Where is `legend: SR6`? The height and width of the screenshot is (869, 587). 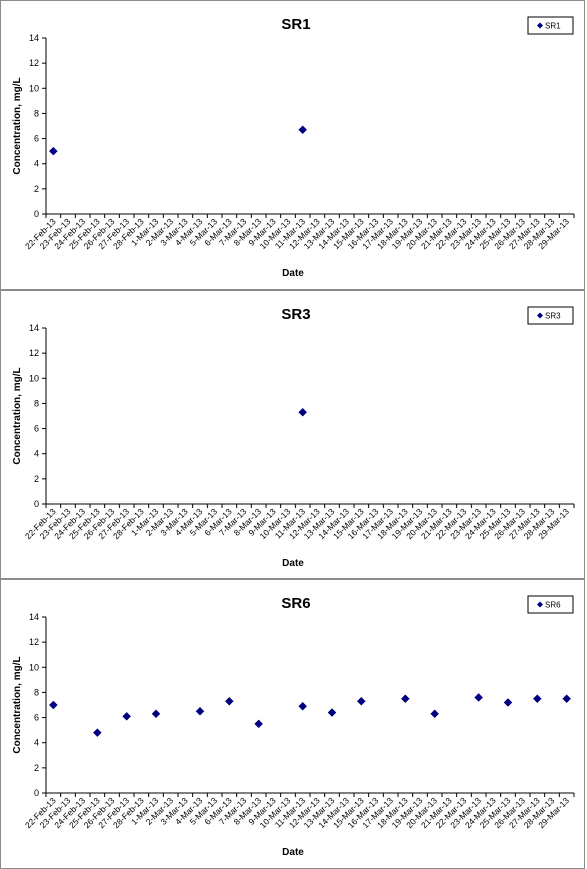
legend: SR6 is located at coordinates (550, 604).